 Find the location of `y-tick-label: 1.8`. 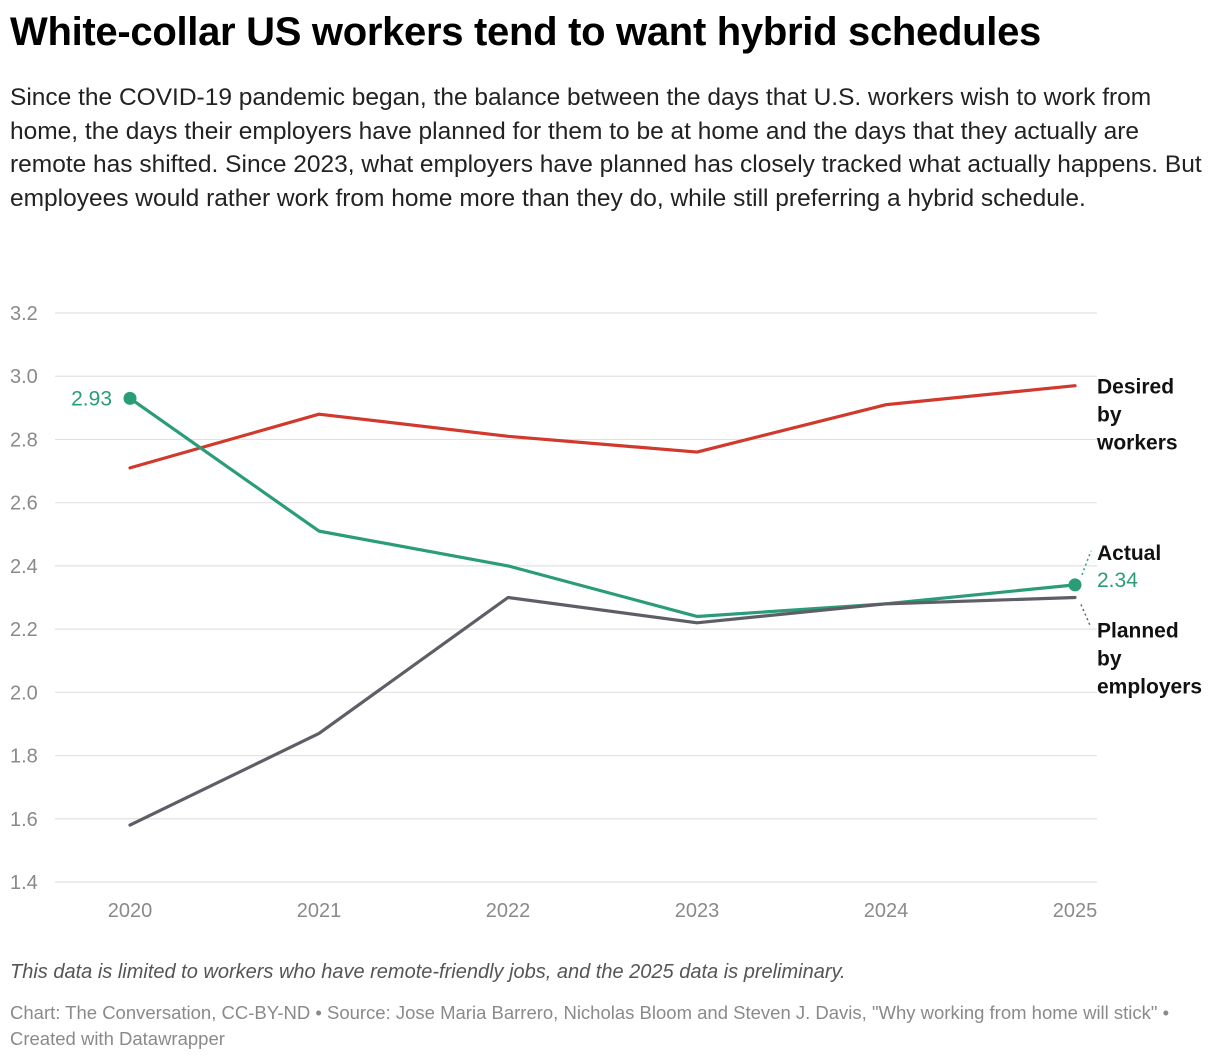

y-tick-label: 1.8 is located at coordinates (24, 757).